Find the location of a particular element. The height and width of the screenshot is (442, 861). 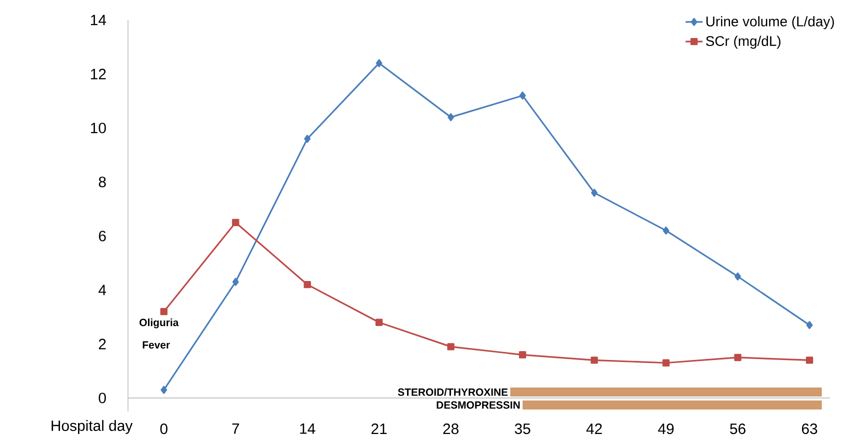

y-tick-label: 10 is located at coordinates (98, 128).